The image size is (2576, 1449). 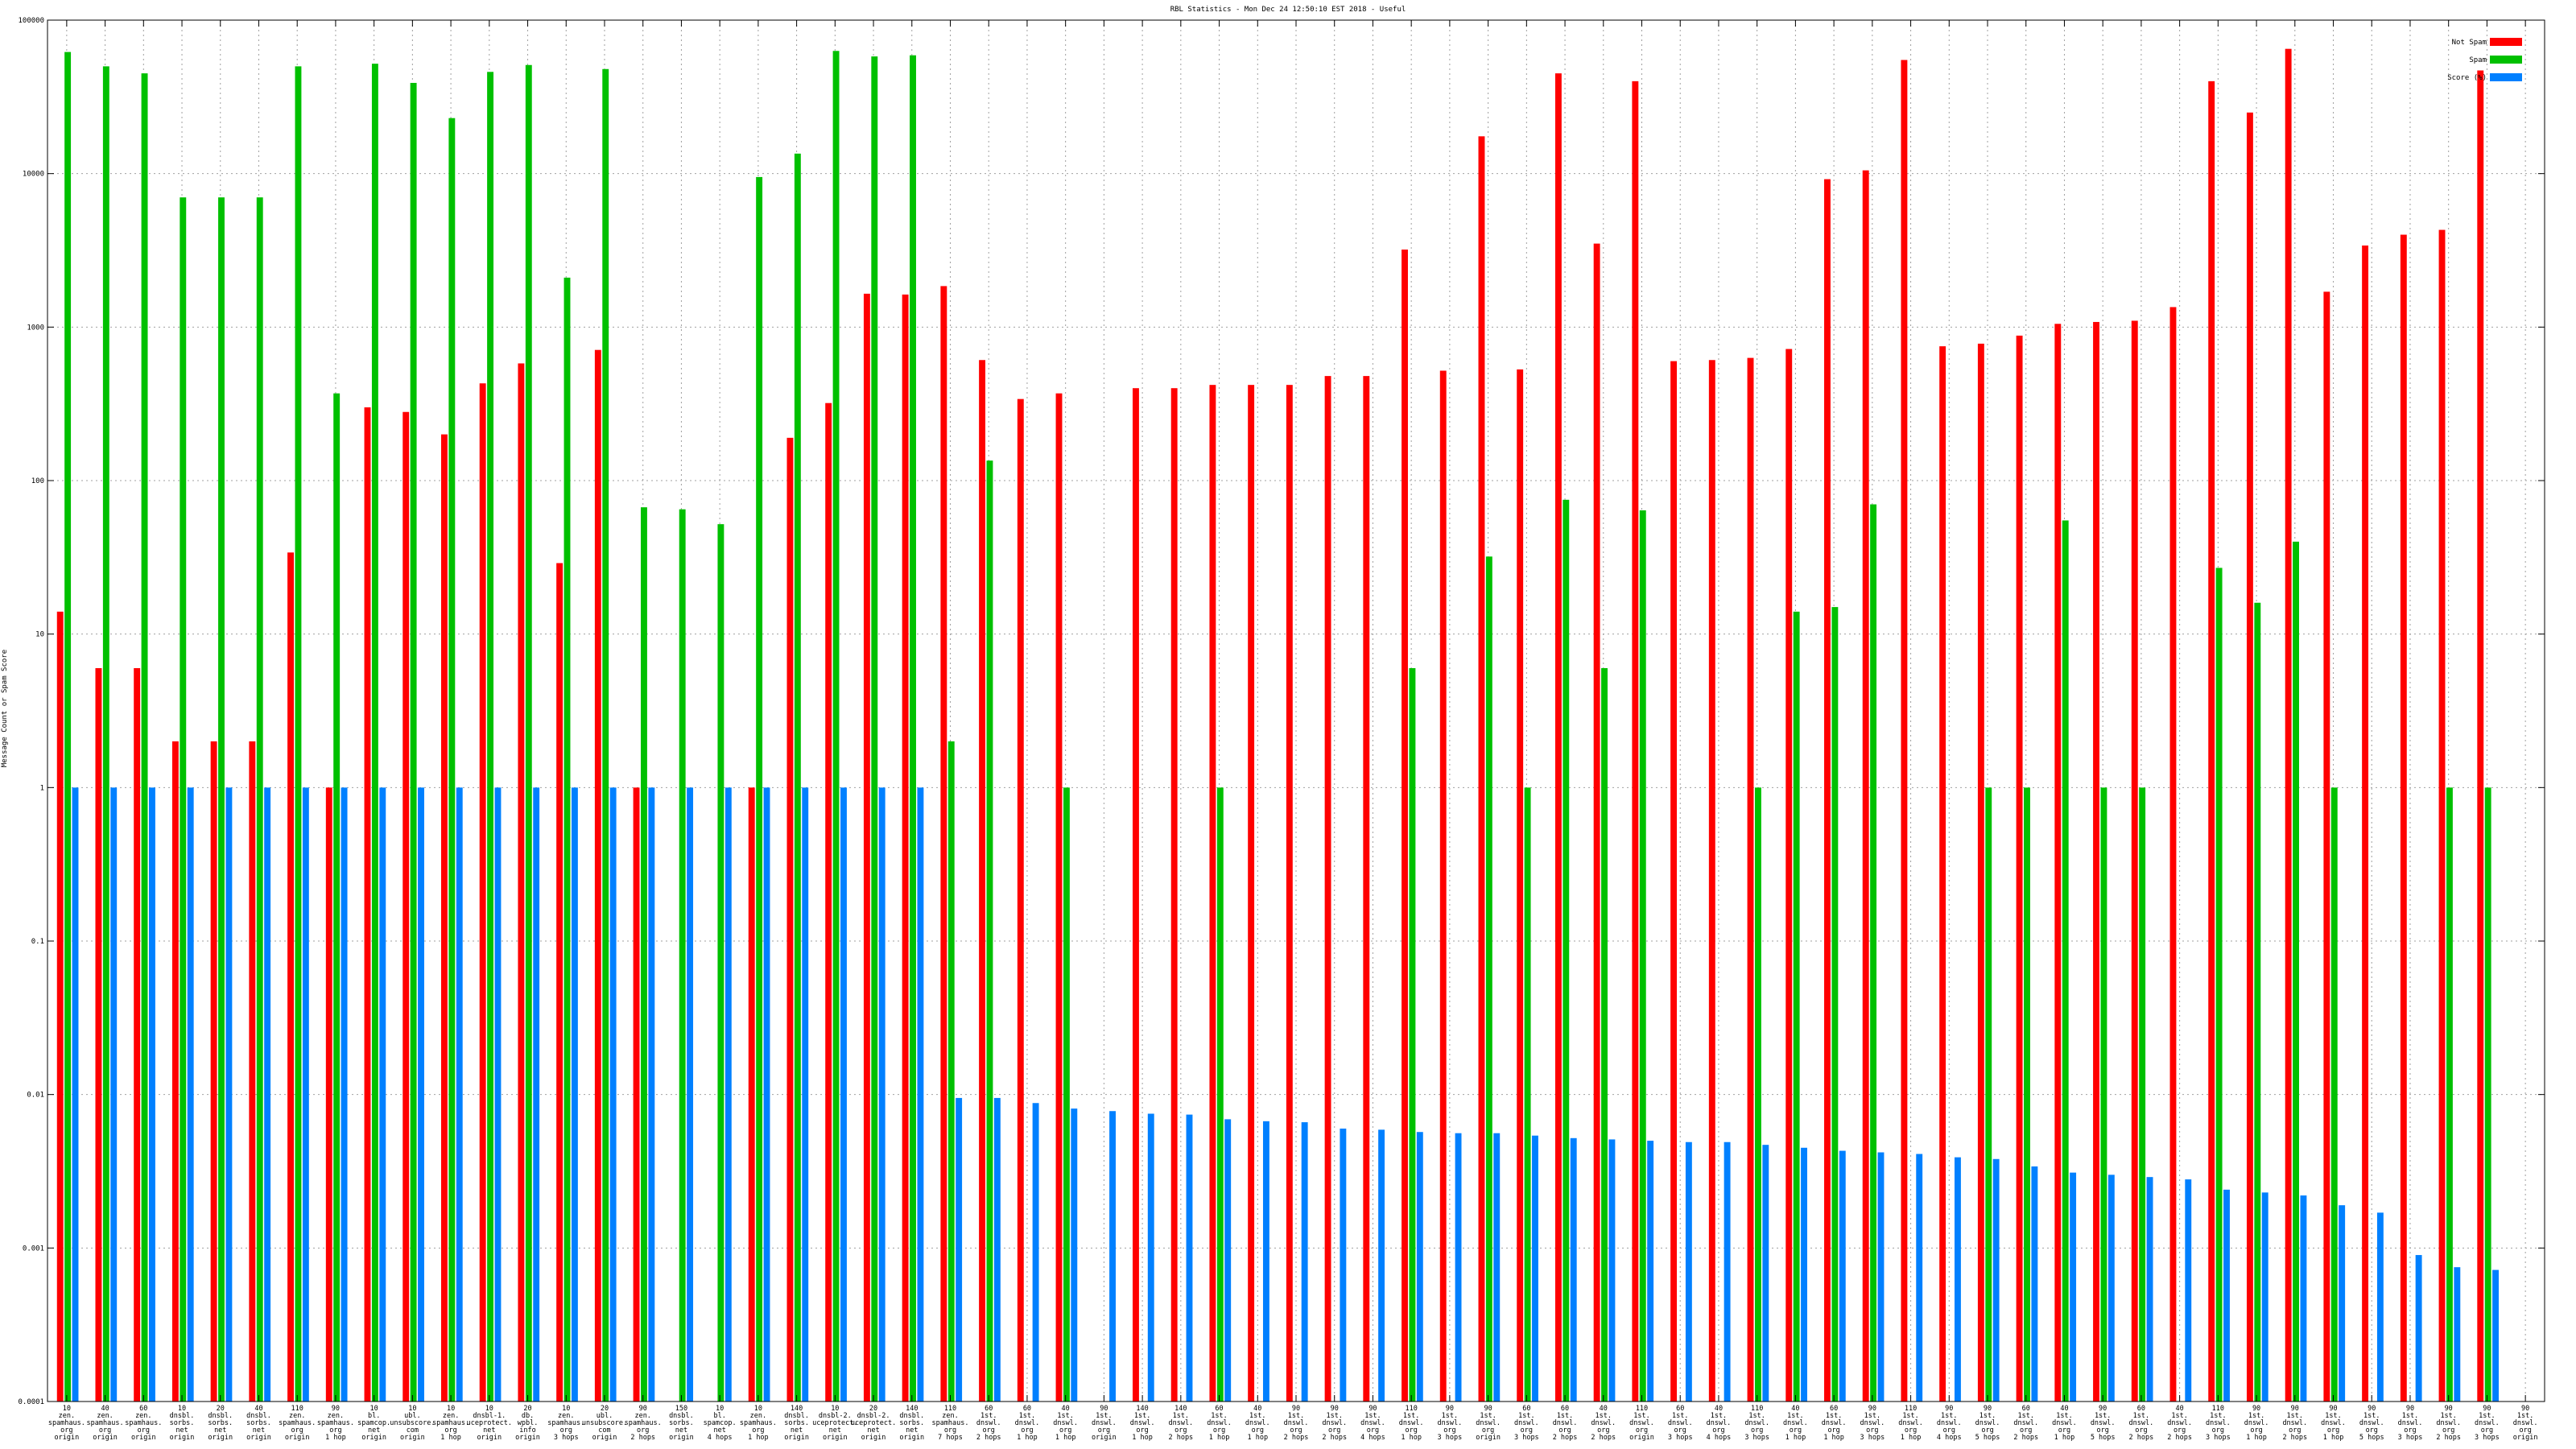 What do you see at coordinates (681, 1409) in the screenshot?
I see `x-tick-label: 150` at bounding box center [681, 1409].